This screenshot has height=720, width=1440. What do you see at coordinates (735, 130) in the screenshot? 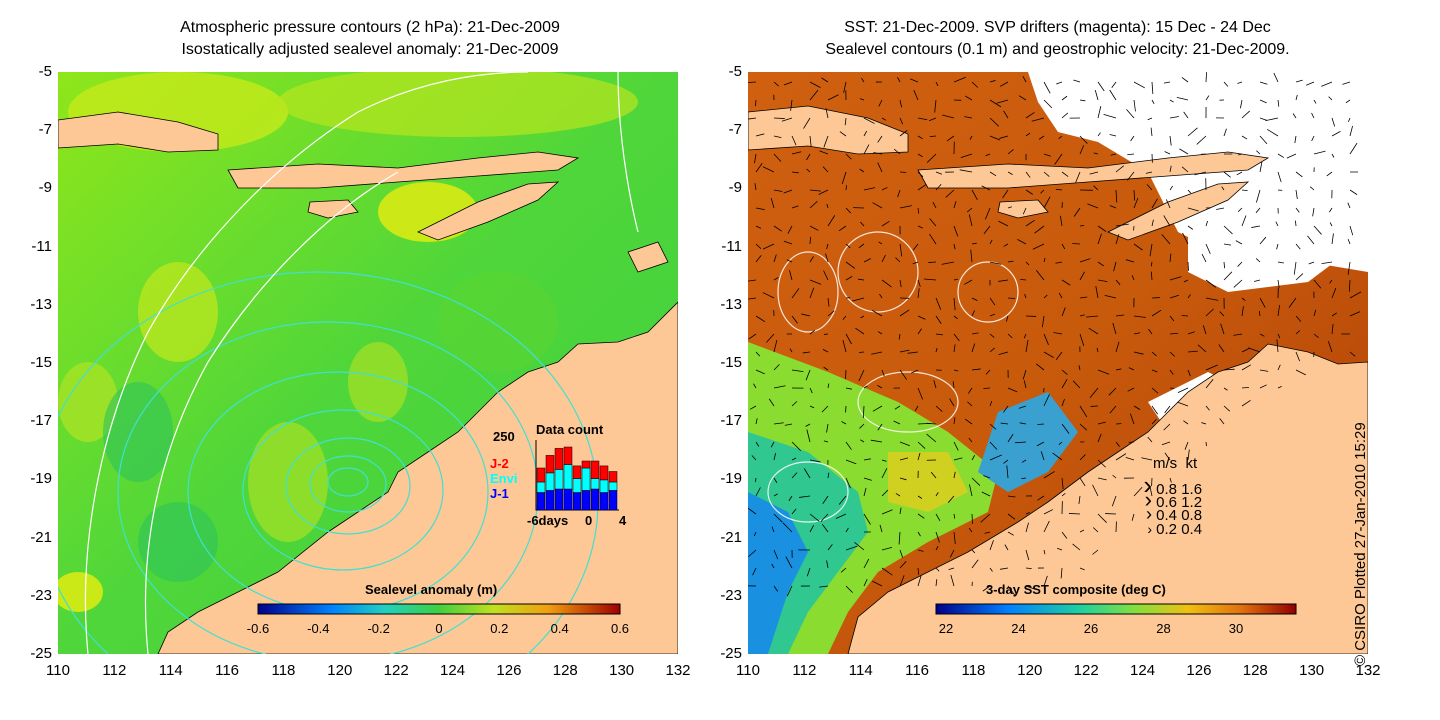
I see `right-y-tick-1: -7` at bounding box center [735, 130].